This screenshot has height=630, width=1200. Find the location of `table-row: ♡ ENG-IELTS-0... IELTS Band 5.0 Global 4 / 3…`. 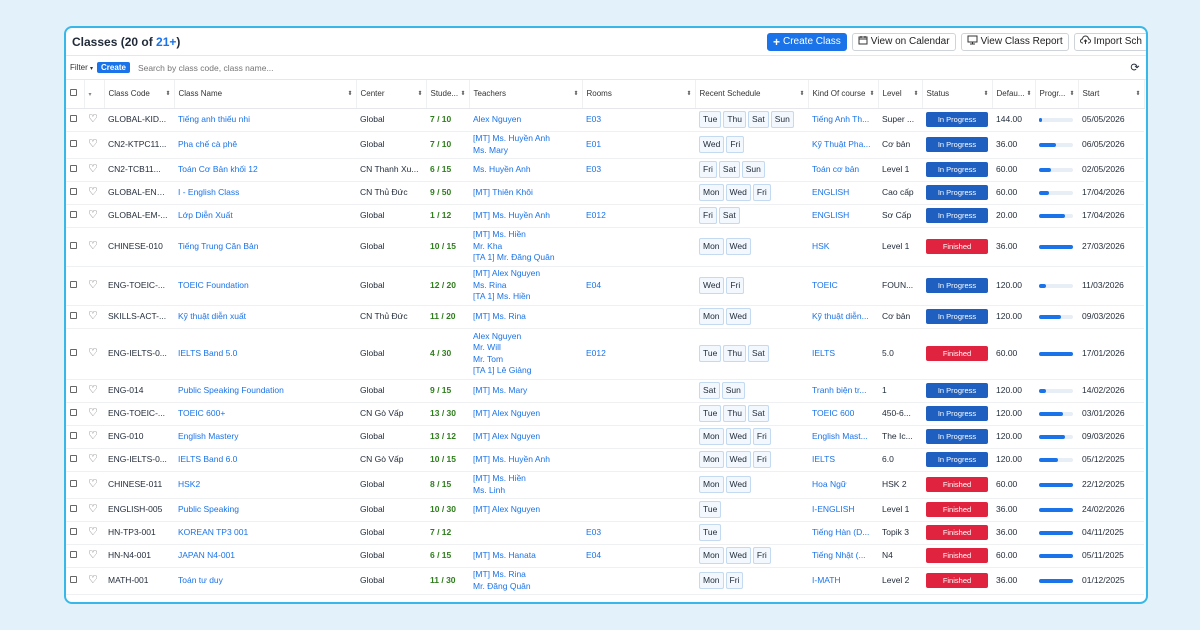

table-row: ♡ ENG-IELTS-0... IELTS Band 5.0 Global 4 / 3… is located at coordinates (605, 354).